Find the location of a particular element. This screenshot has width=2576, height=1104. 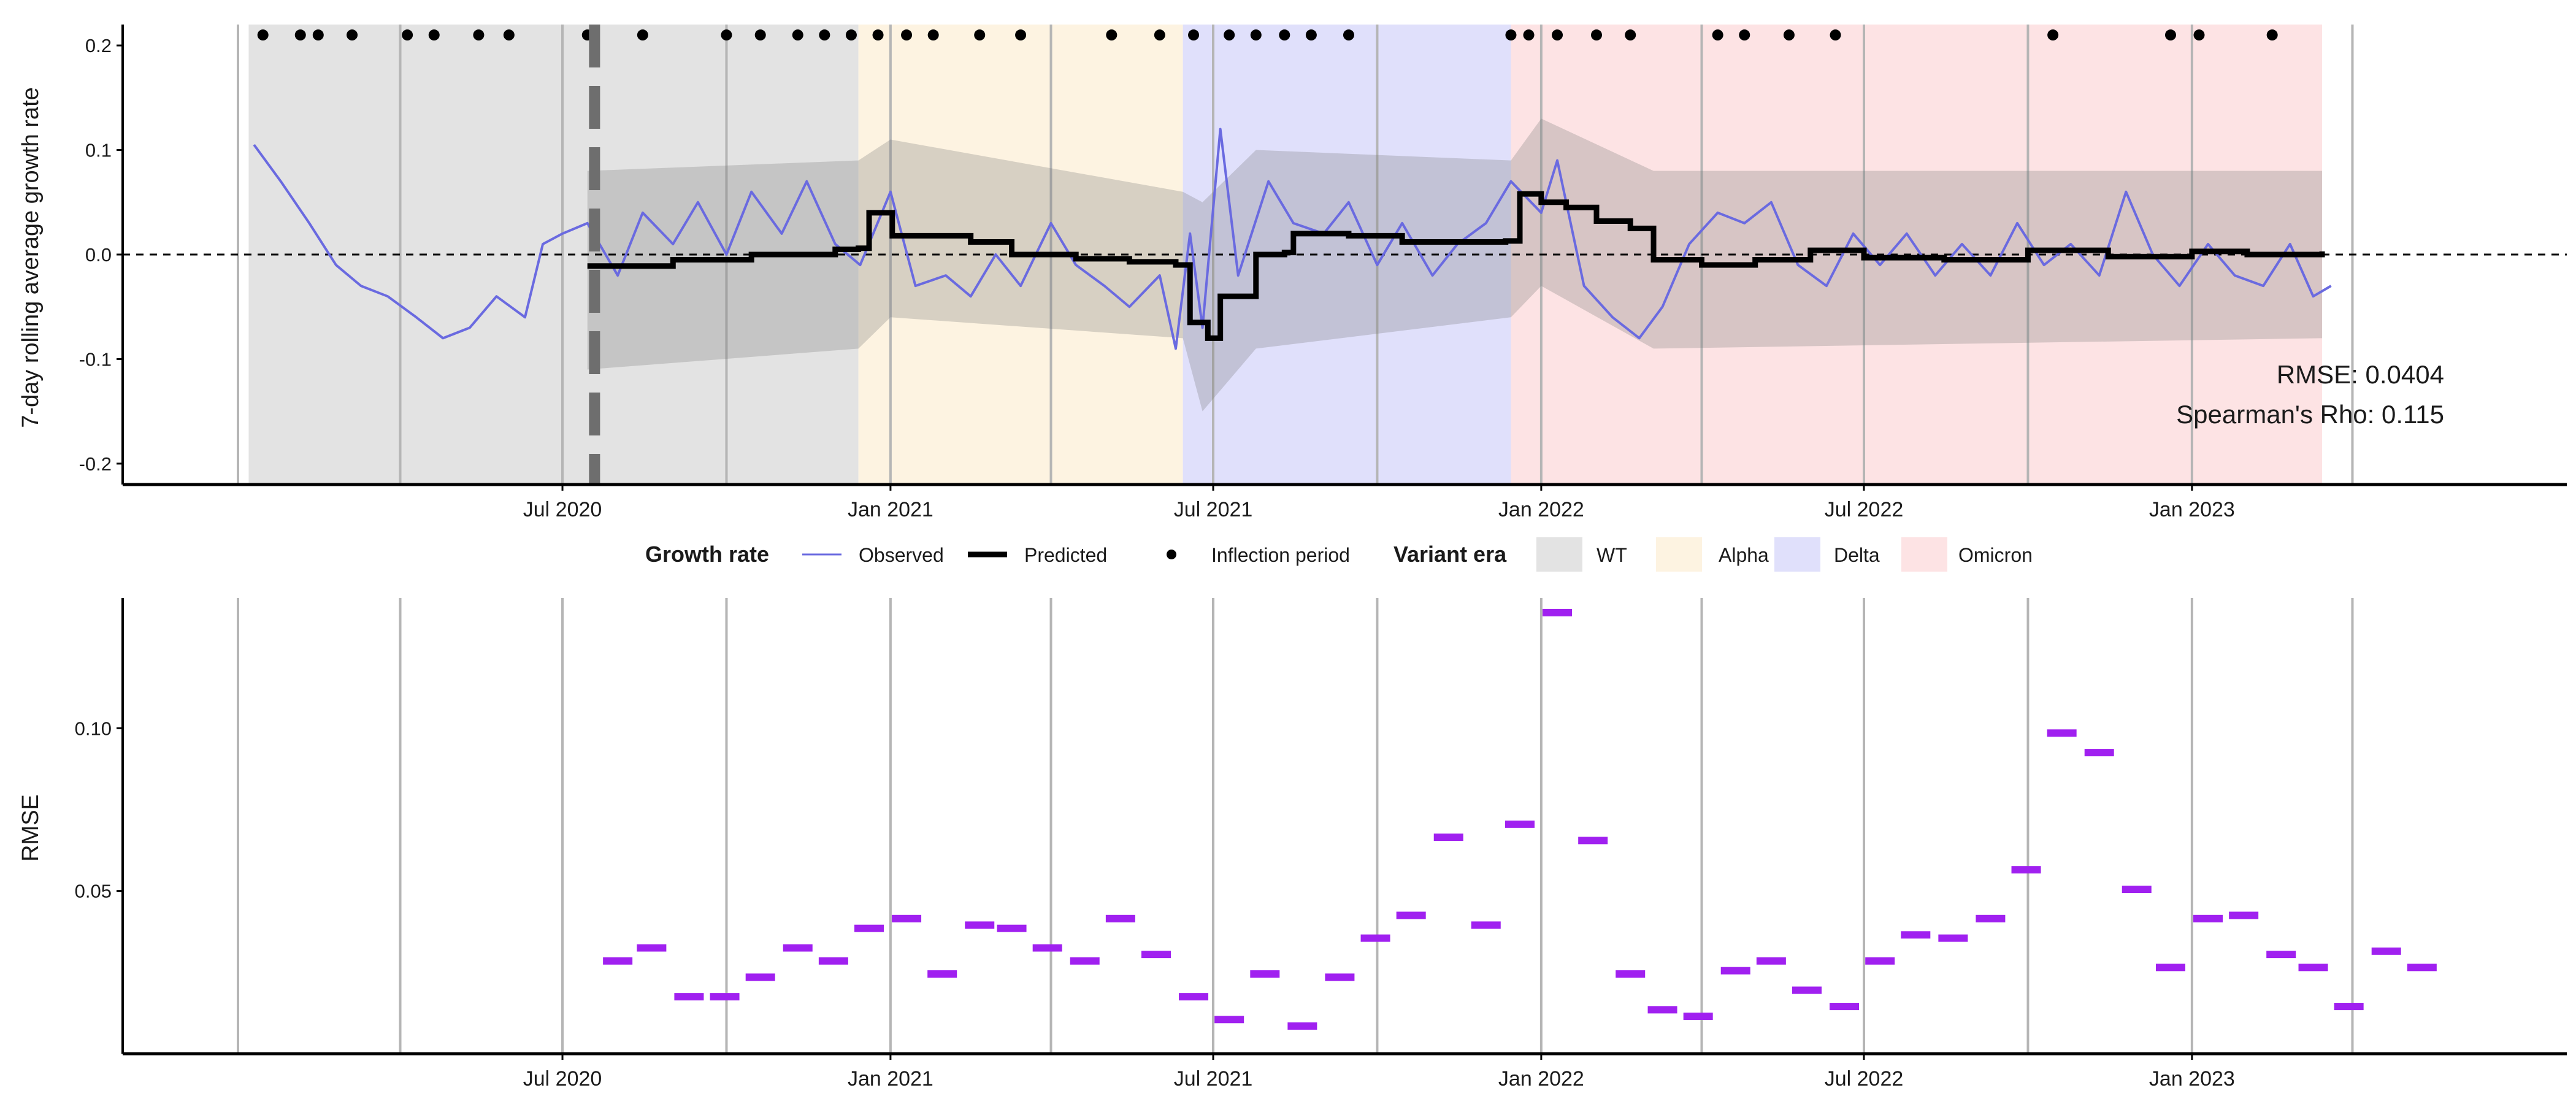

spearman-annotation: Spearman's Rho: 0.115 is located at coordinates (2310, 414).